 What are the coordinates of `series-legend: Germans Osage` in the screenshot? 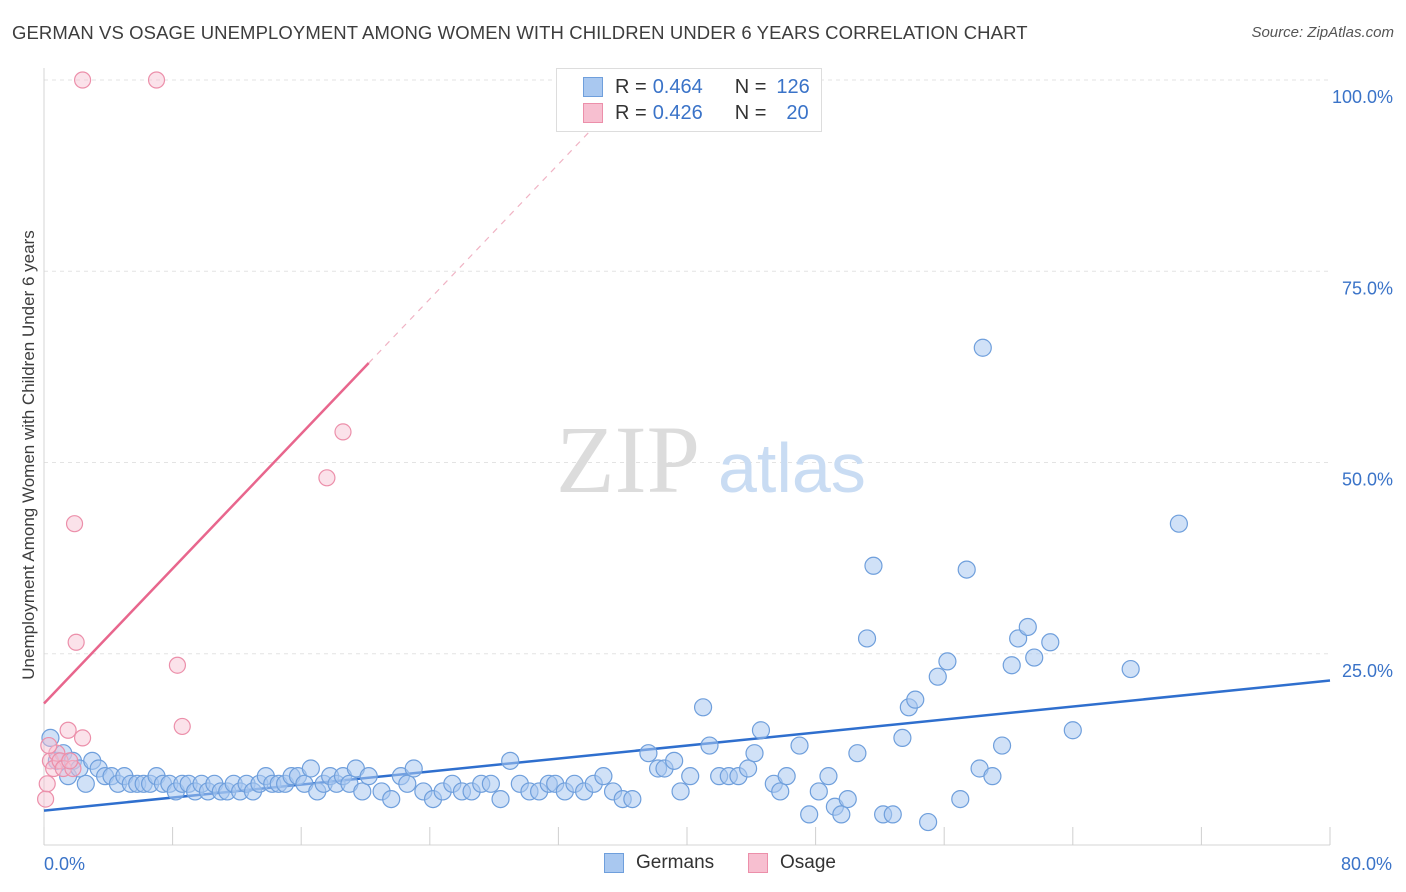 It's located at (703, 865).